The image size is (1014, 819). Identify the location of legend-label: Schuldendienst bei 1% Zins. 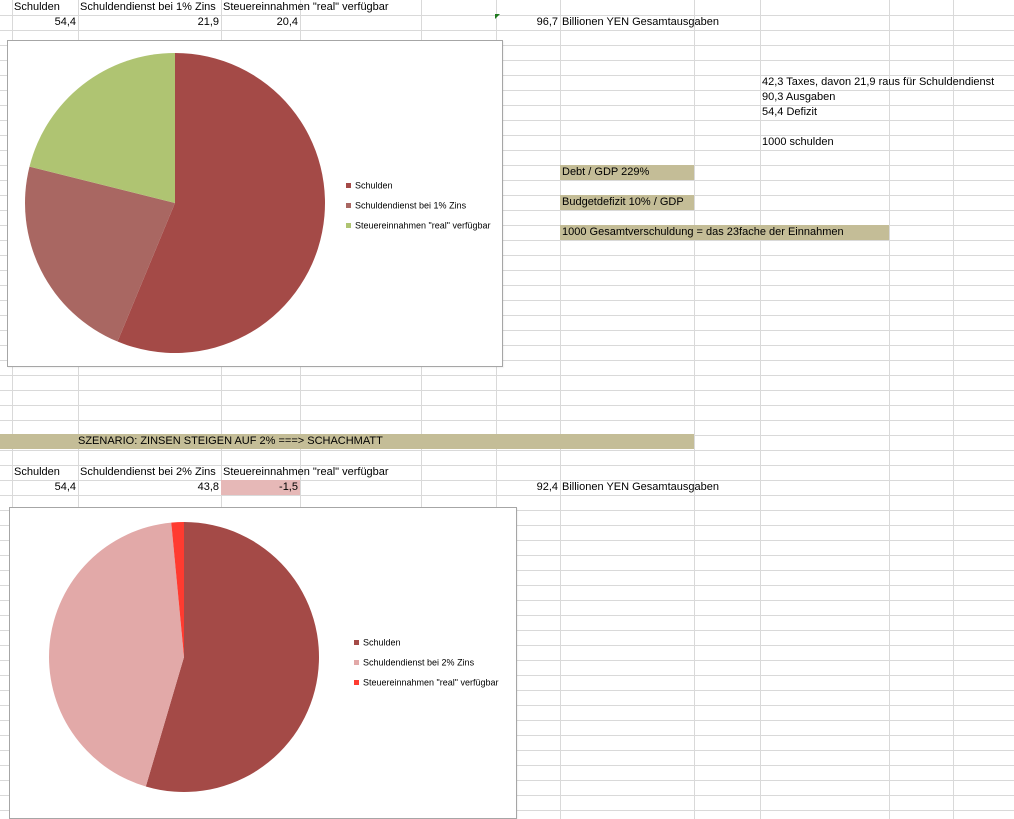
(411, 205).